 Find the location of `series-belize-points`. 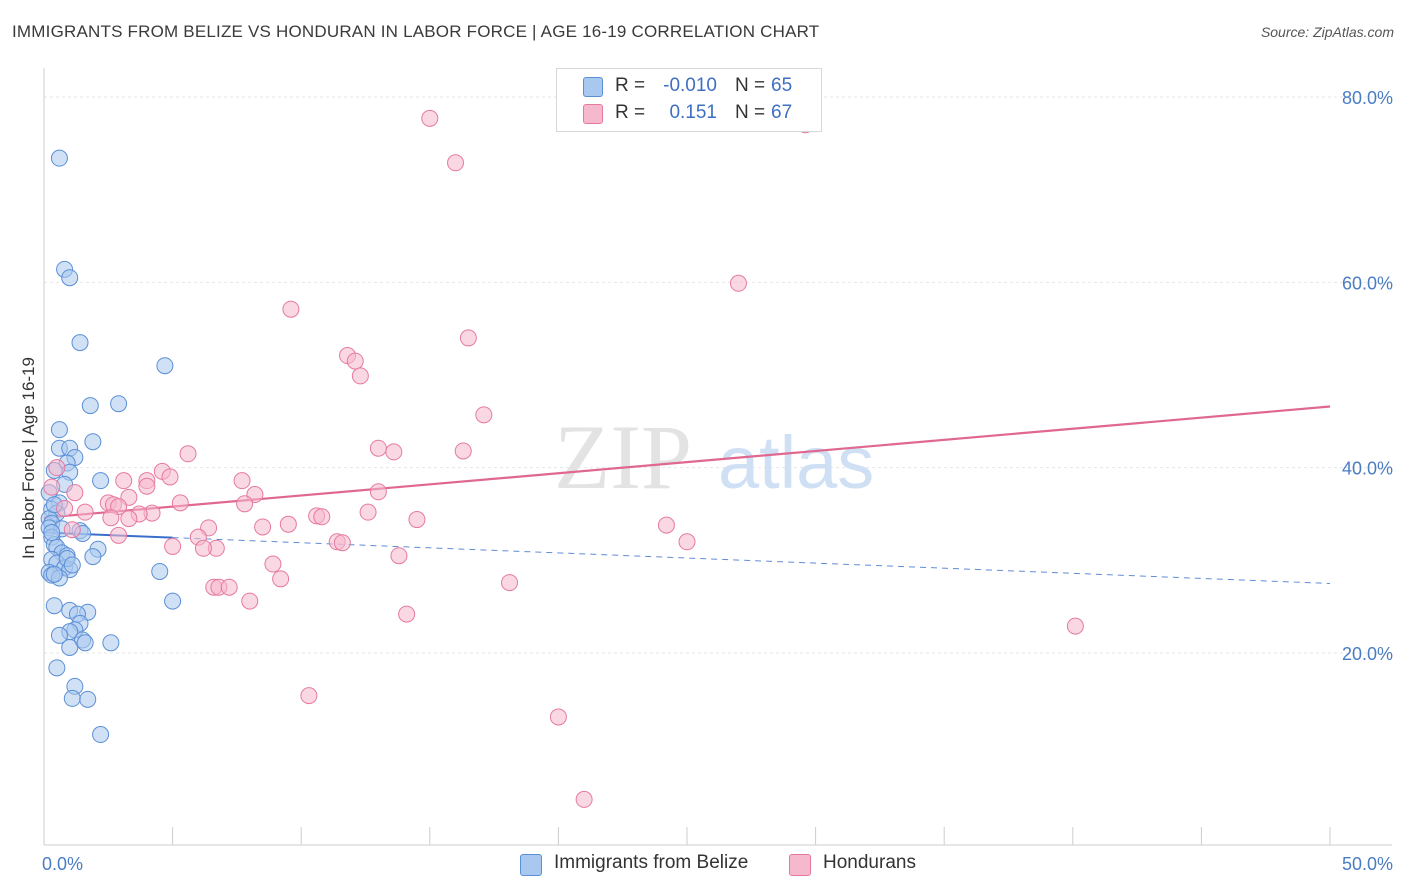

series-belize-points is located at coordinates (111, 446).